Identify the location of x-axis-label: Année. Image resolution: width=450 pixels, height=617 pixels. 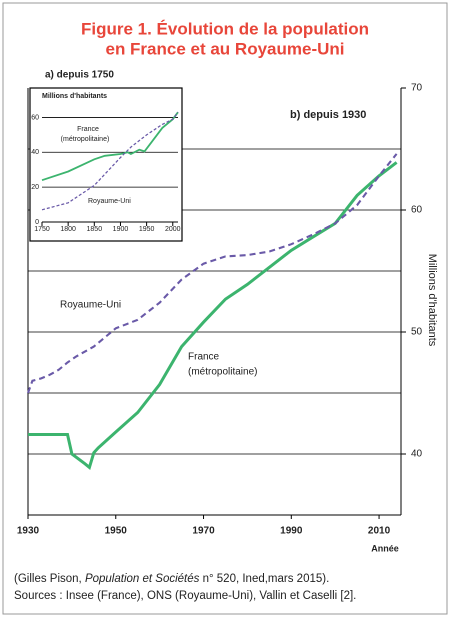
(385, 548).